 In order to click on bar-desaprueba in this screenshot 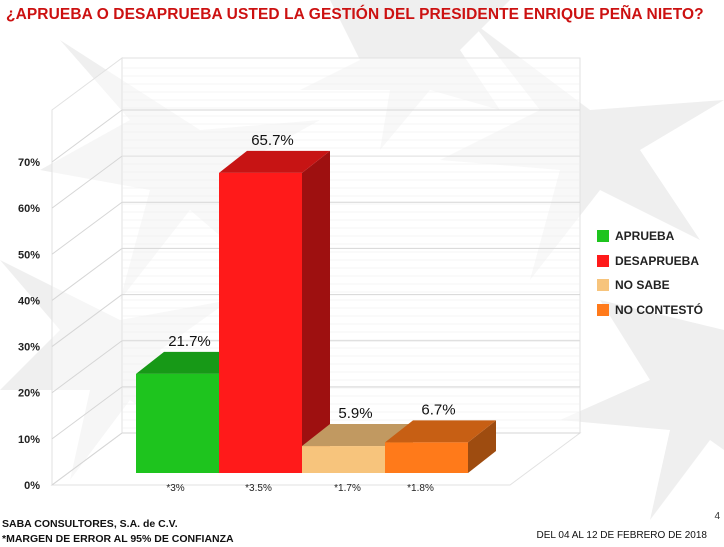, I will do `click(274, 311)`.